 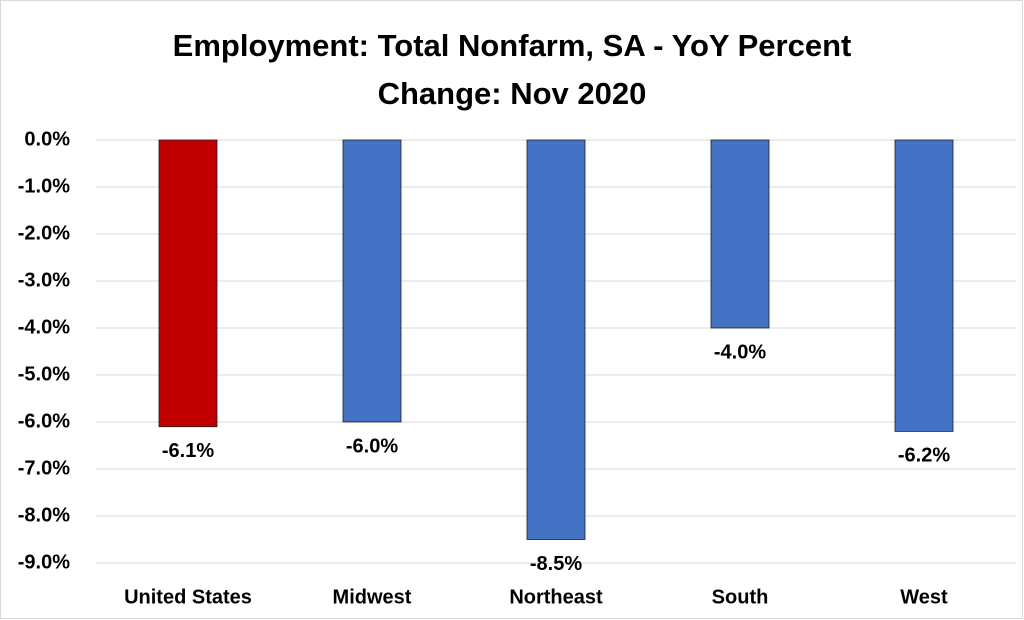 I want to click on y-tick-label: -9.0%, so click(x=44, y=562).